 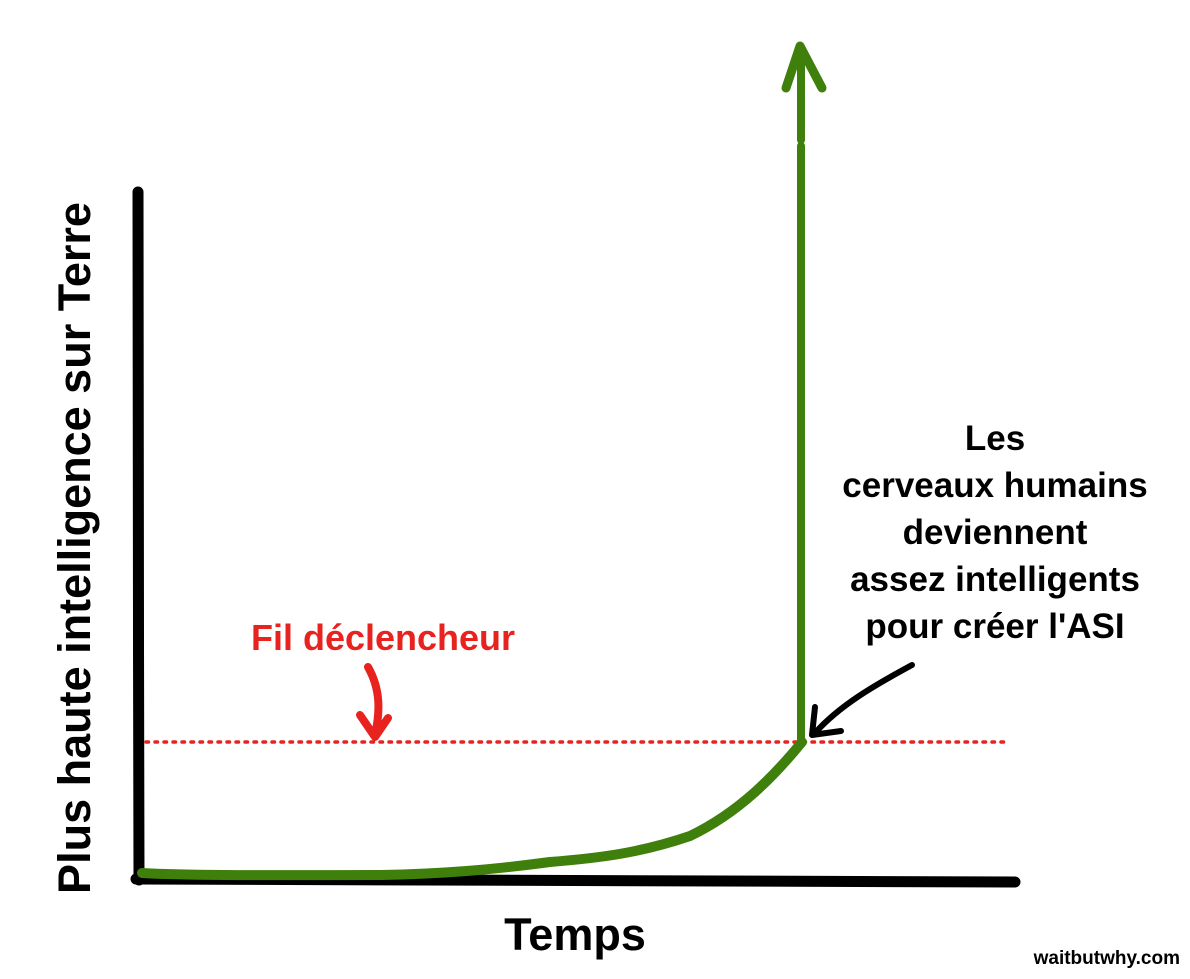 I want to click on y-axis-label: Plus haute intelligence sur Terre, so click(x=74, y=548).